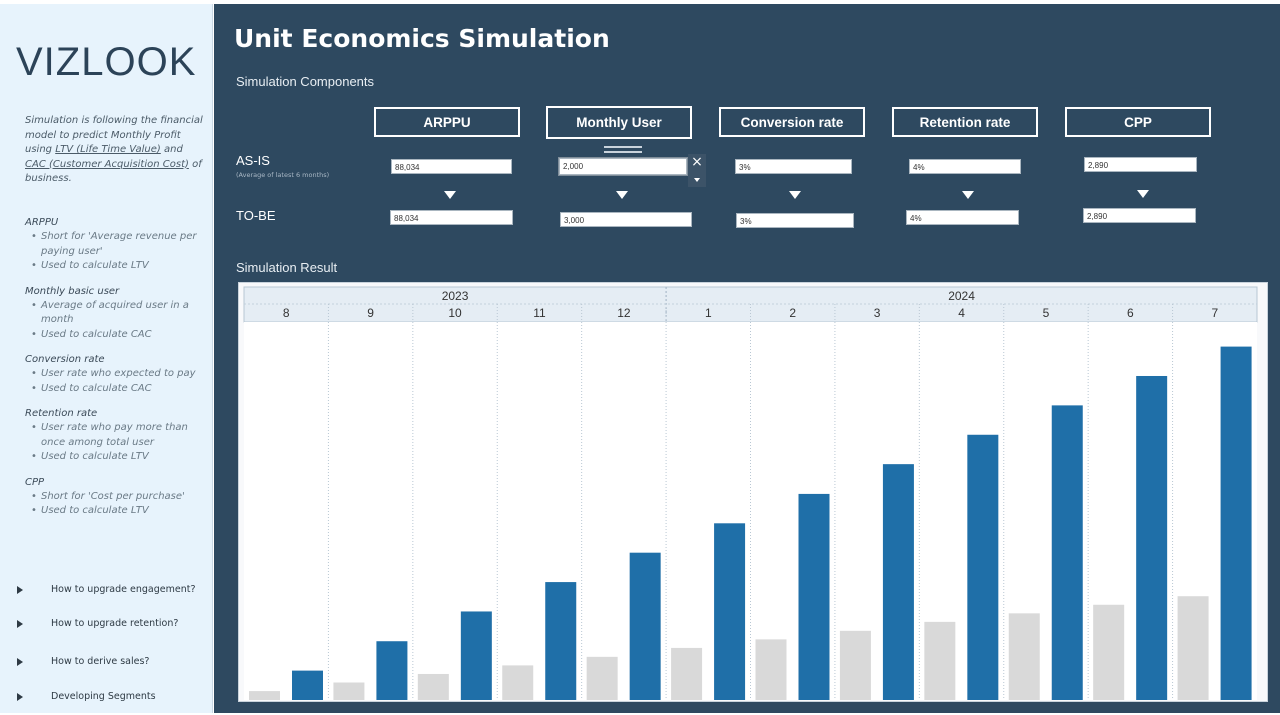  Describe the element at coordinates (965, 166) in the screenshot. I see `retention-asis-field: 4%` at that location.